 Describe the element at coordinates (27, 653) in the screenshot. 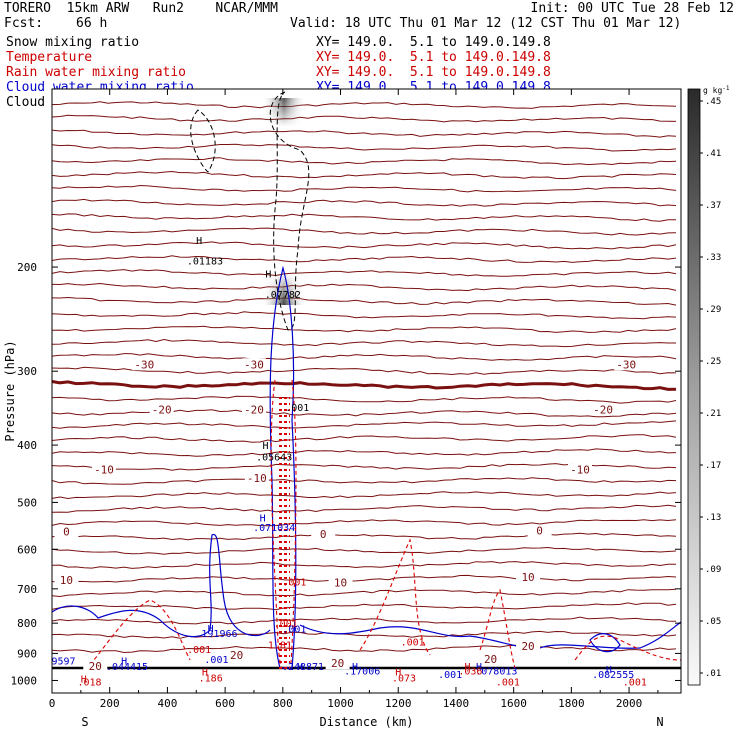

I see `y-tick-label: 900` at that location.